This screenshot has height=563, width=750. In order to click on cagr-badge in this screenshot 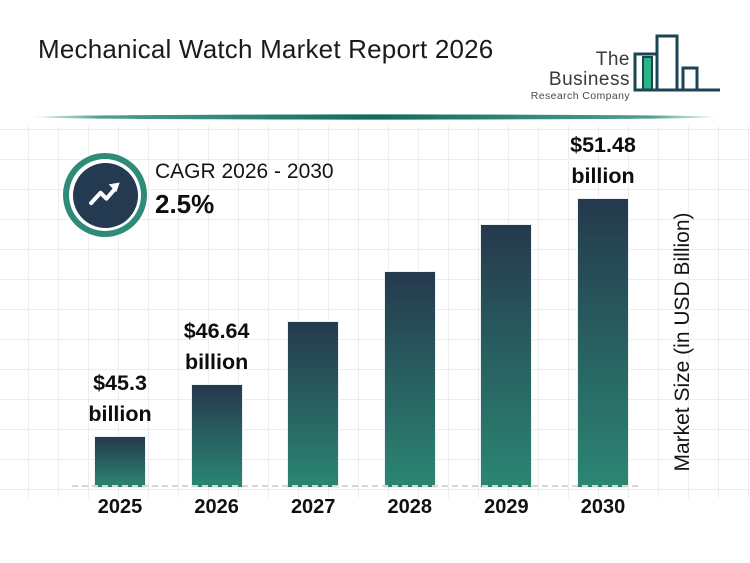, I will do `click(105, 195)`.